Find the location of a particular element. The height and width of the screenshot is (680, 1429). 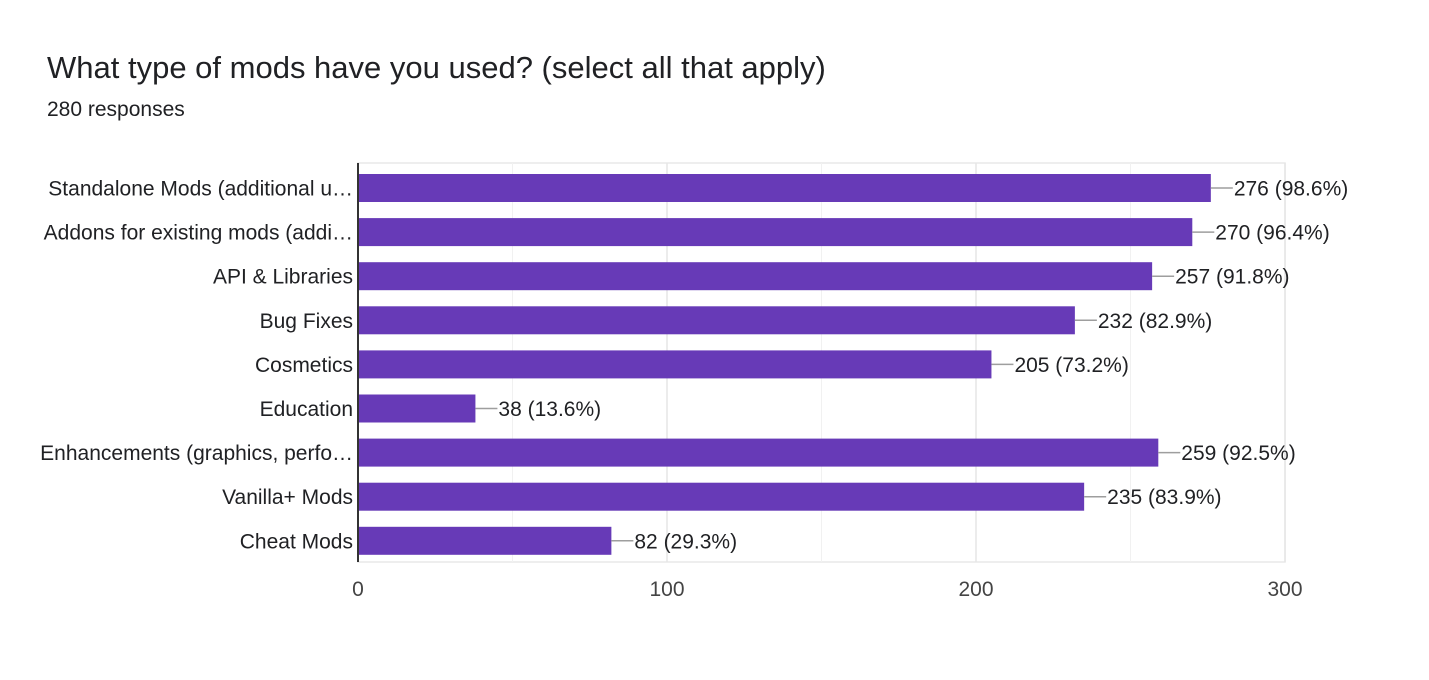

x-tick-label: 200 is located at coordinates (975, 589).